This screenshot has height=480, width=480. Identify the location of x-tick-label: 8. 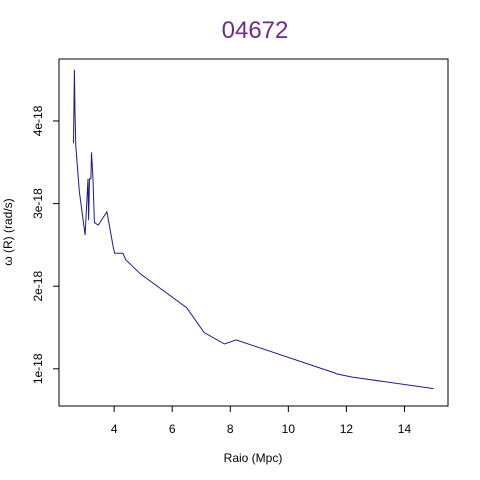
(230, 429).